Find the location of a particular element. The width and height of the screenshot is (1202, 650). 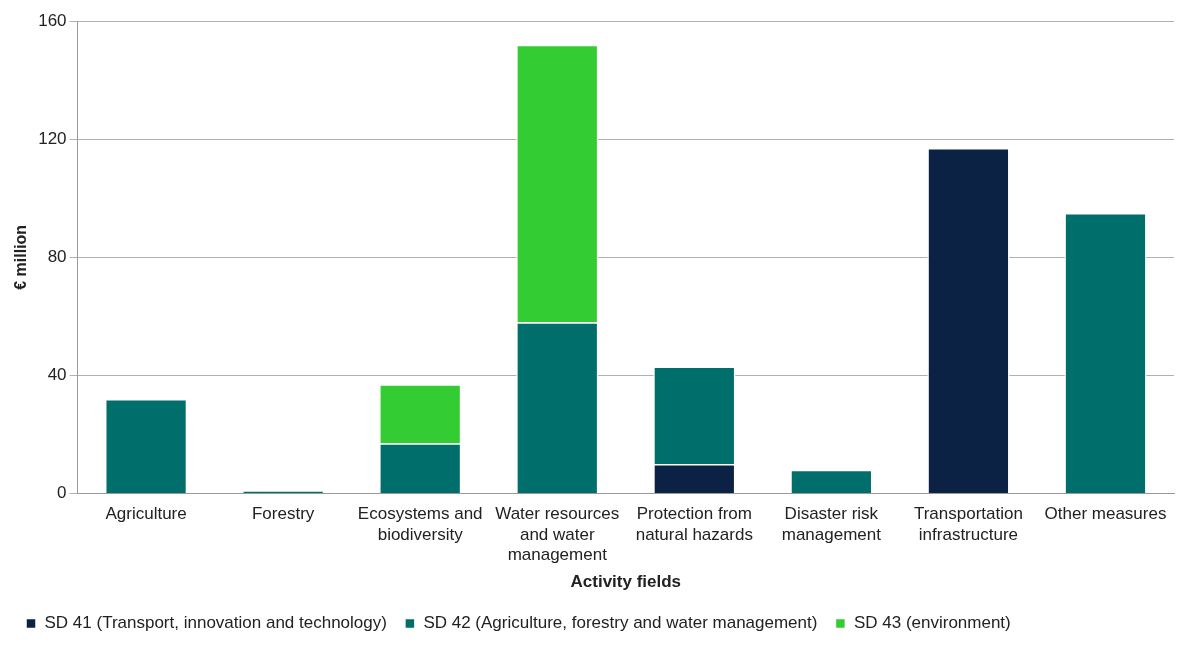

x-axis-title: Activity fields is located at coordinates (626, 582).